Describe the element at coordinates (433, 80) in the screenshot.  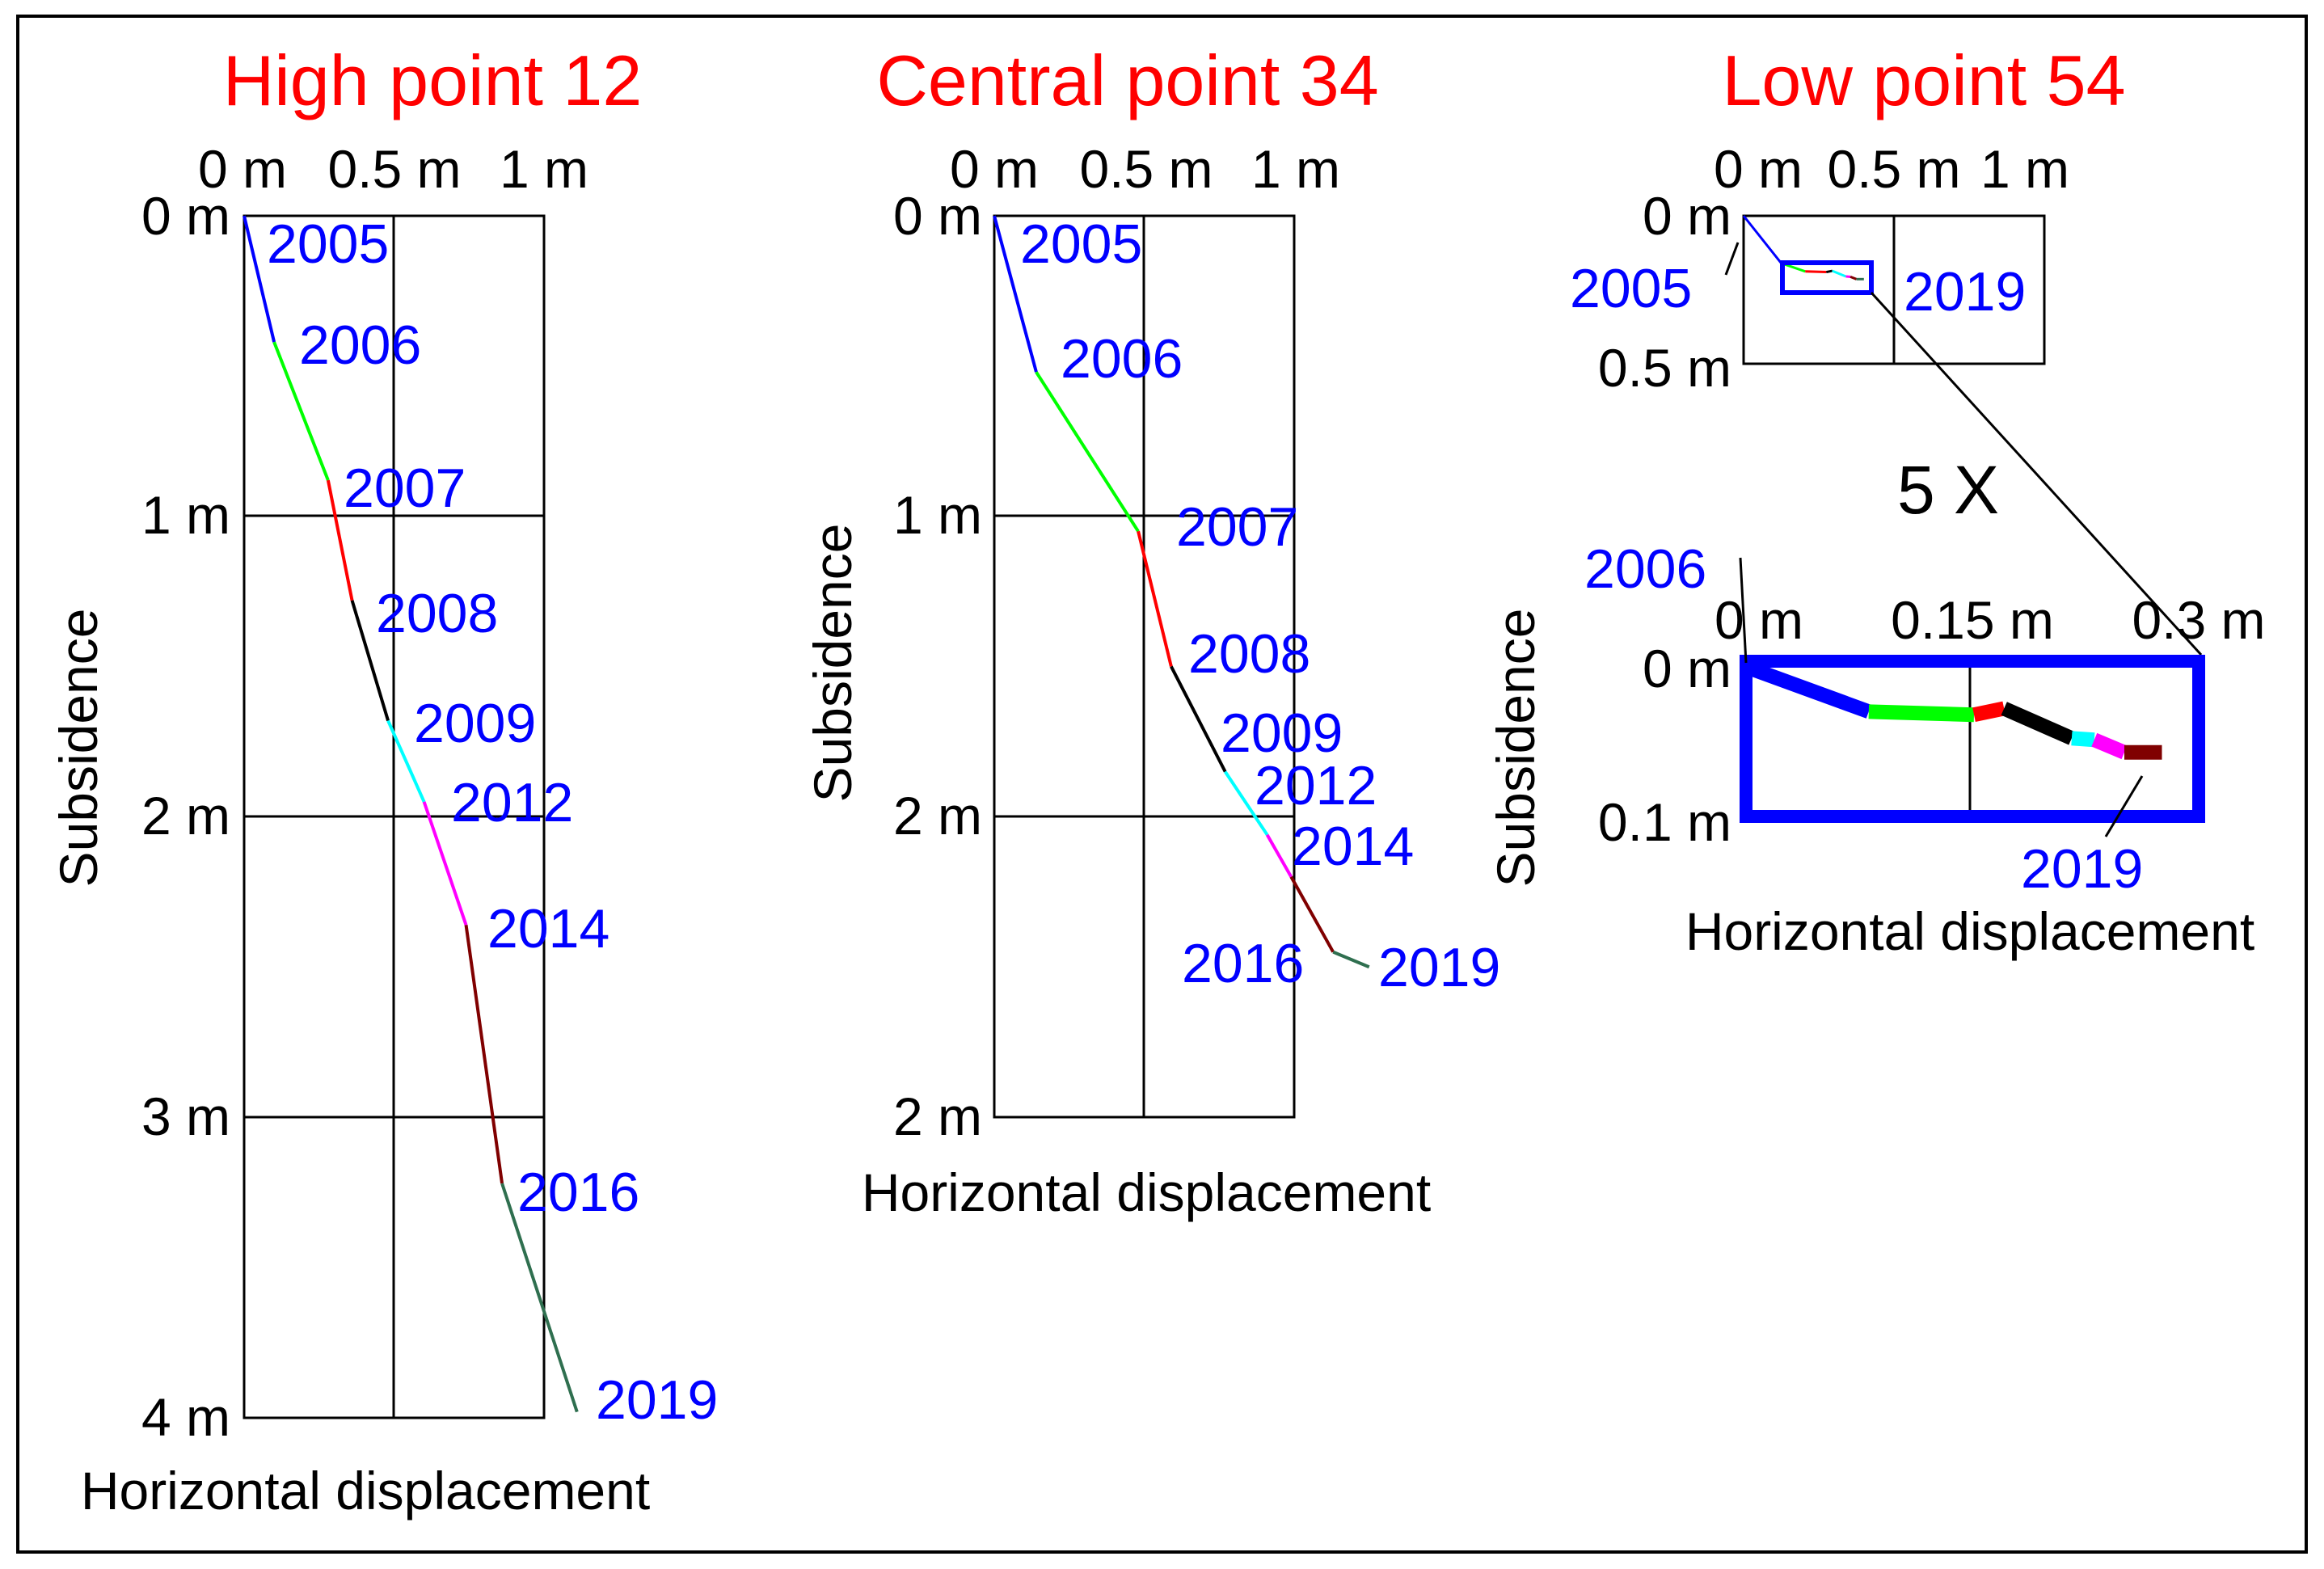
I see `chart-title: High point 12` at that location.